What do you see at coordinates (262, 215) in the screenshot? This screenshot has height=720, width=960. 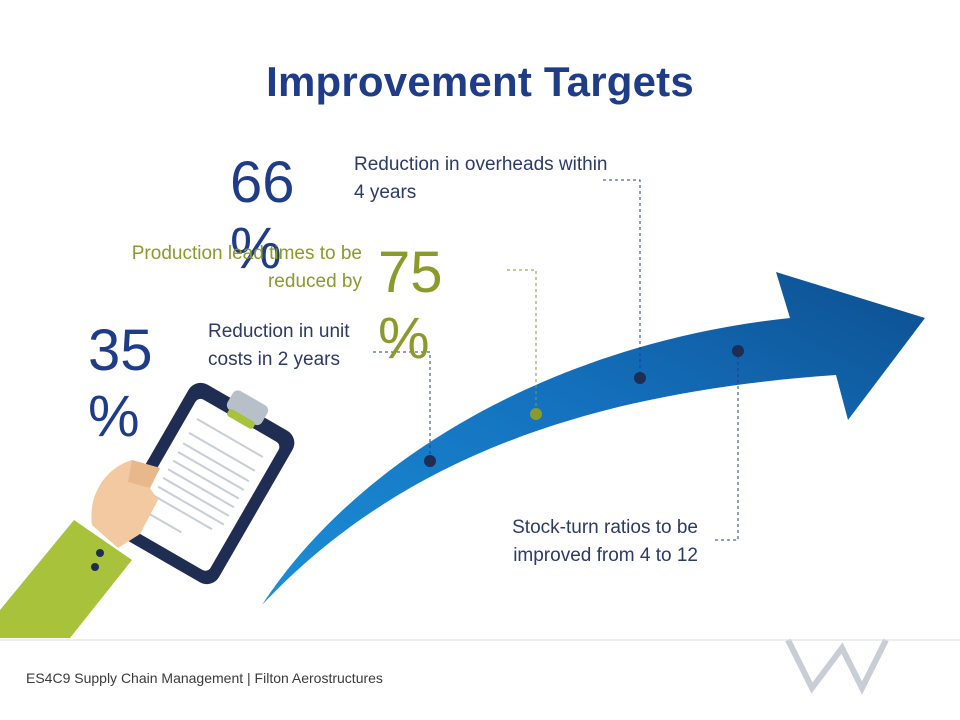 I see `target-value-overheads: 66 %` at bounding box center [262, 215].